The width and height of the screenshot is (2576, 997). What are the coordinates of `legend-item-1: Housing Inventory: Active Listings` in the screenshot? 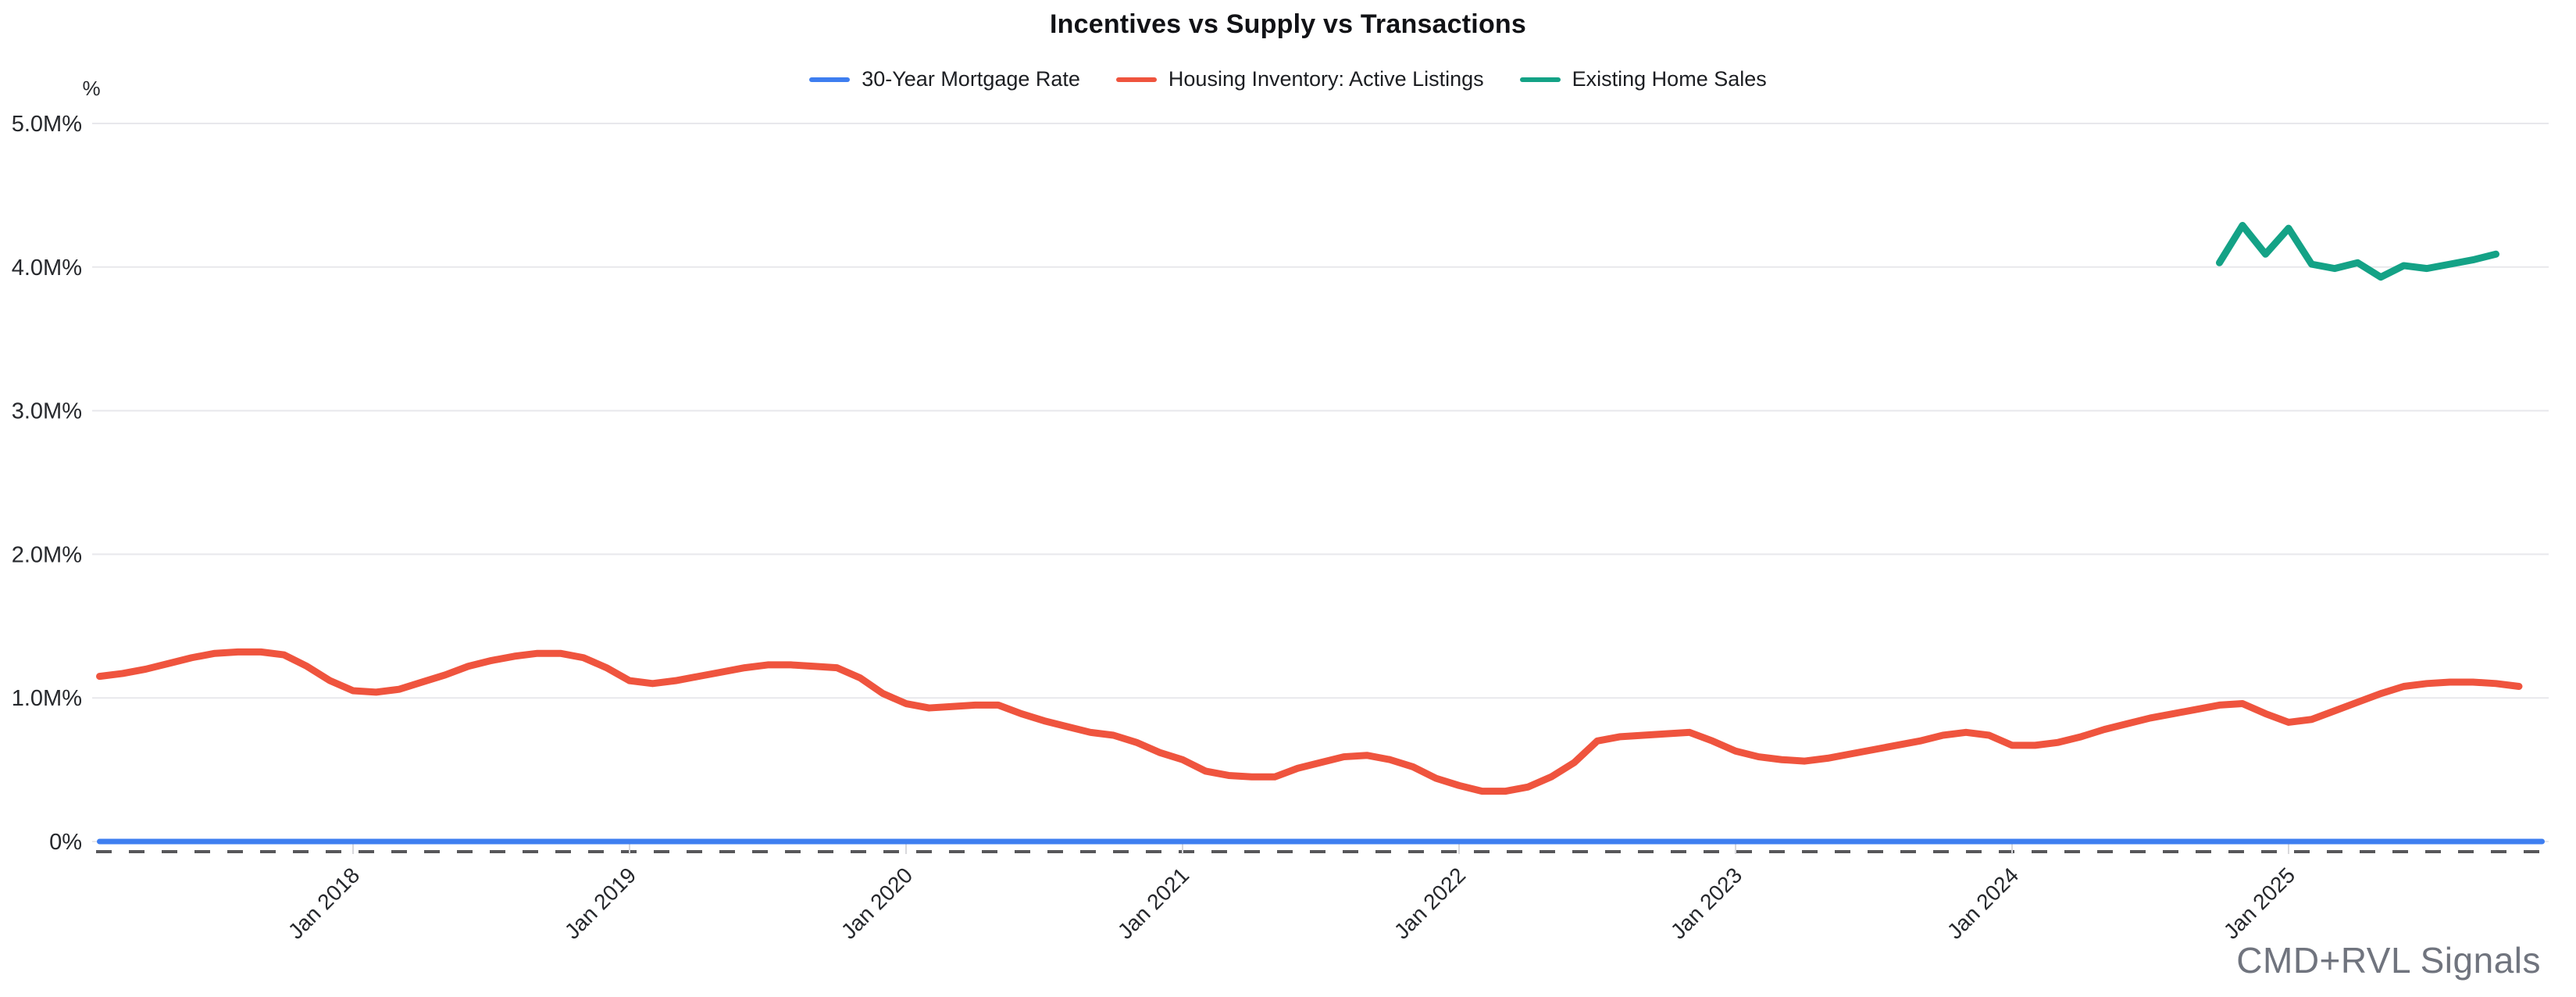 It's located at (1299, 79).